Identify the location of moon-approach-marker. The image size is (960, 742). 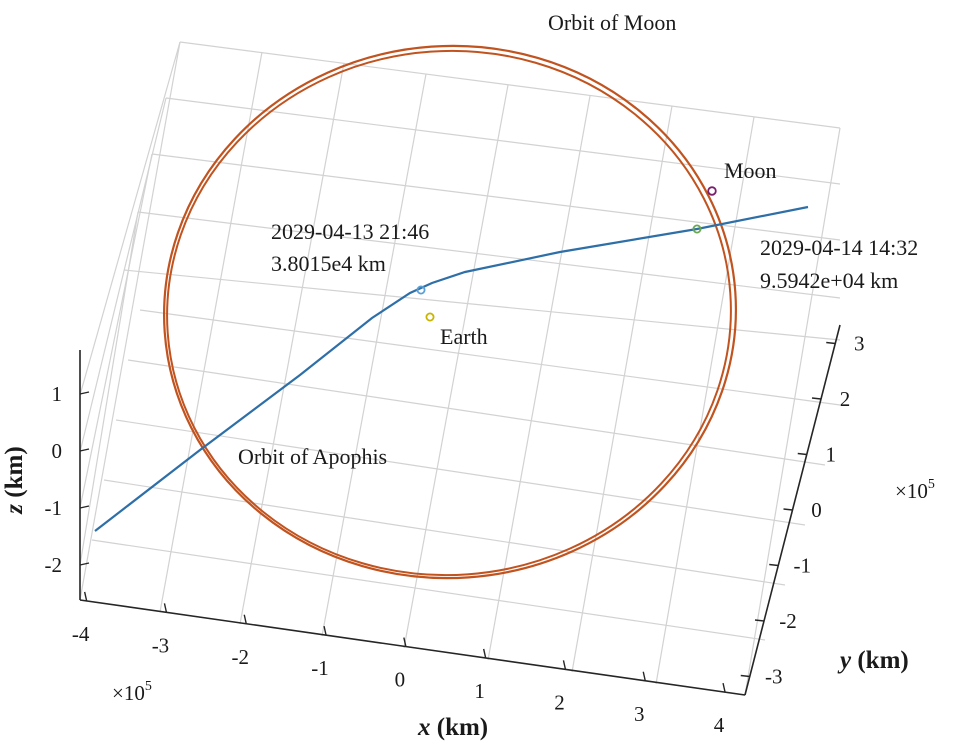
(697, 229).